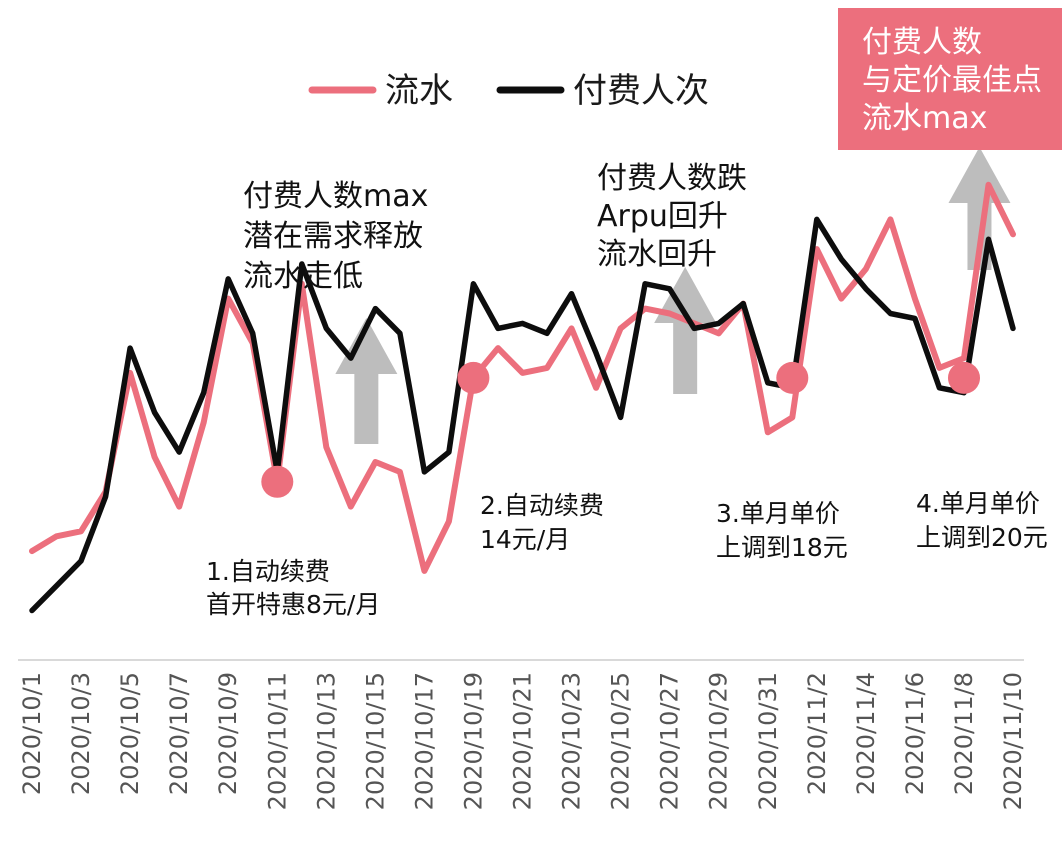  What do you see at coordinates (719, 741) in the screenshot?
I see `x-tick-label: 2020/10/29` at bounding box center [719, 741].